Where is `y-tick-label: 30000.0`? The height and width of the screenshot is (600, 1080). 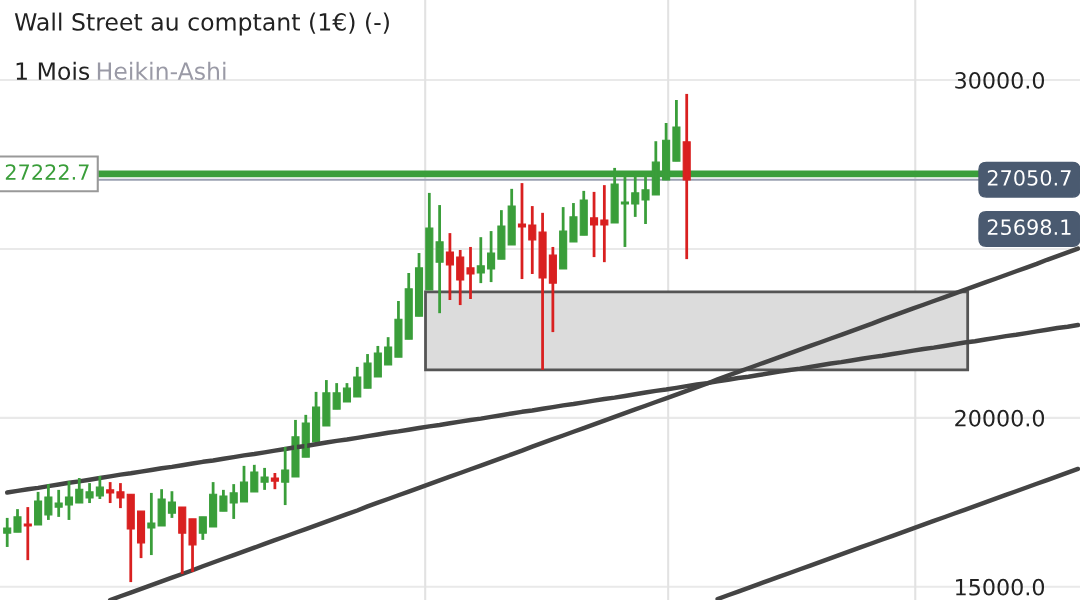
y-tick-label: 30000.0 is located at coordinates (1000, 80).